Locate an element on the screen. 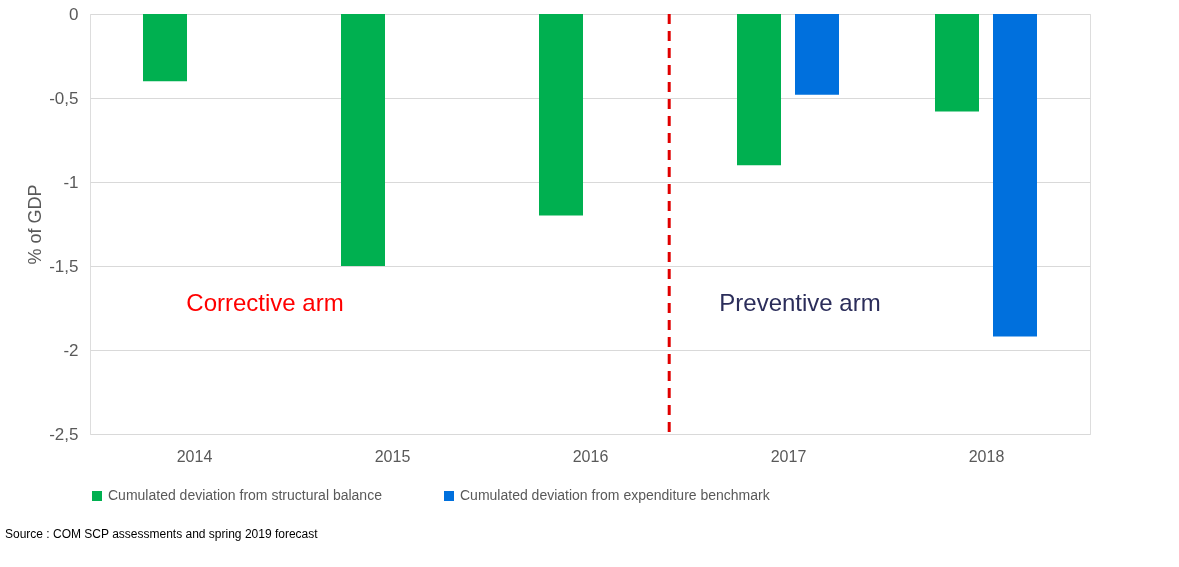  annotation: Corrective arm is located at coordinates (265, 302).